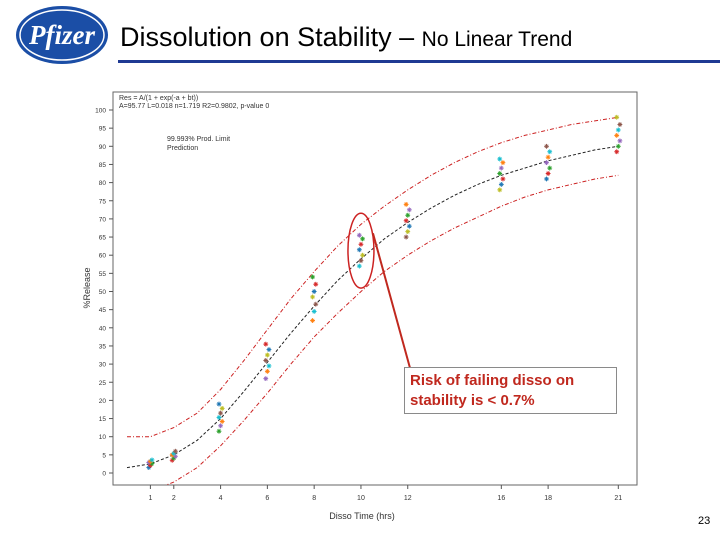 This screenshot has height=540, width=720. What do you see at coordinates (198, 139) in the screenshot?
I see `legend-line-4: 99.993% Prod. Limit` at bounding box center [198, 139].